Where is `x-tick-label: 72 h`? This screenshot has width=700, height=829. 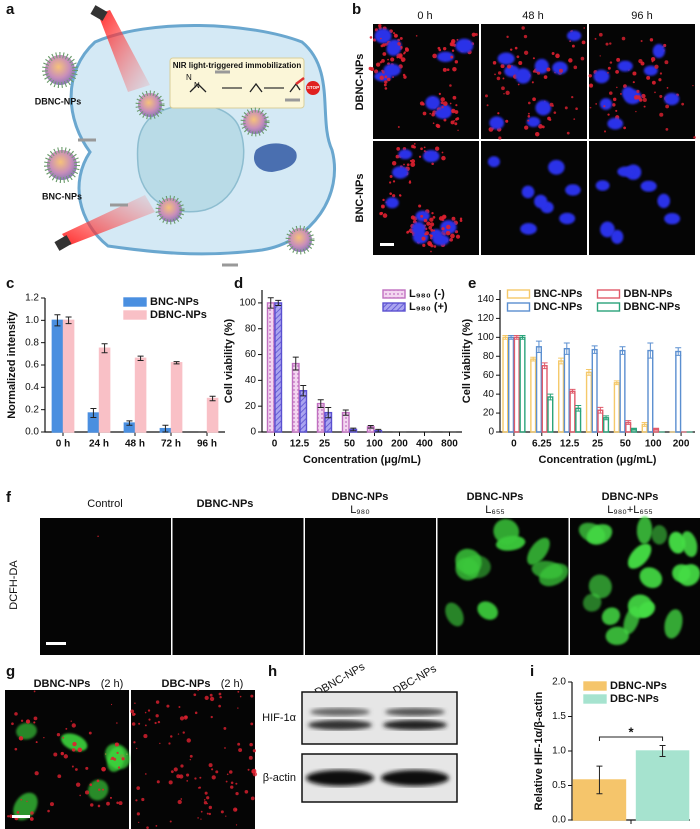
x-tick-label: 72 h is located at coordinates (171, 444).